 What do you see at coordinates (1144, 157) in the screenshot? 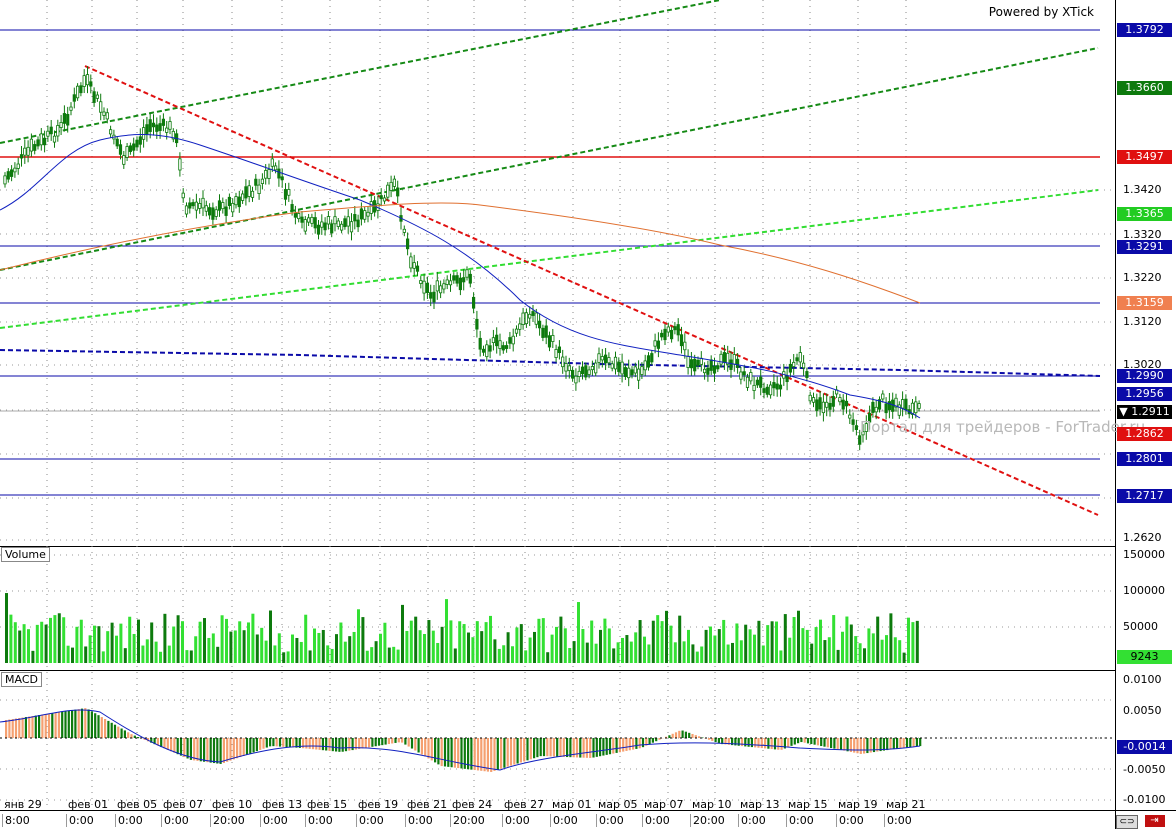
I see `price-tag: 1.3497` at bounding box center [1144, 157].